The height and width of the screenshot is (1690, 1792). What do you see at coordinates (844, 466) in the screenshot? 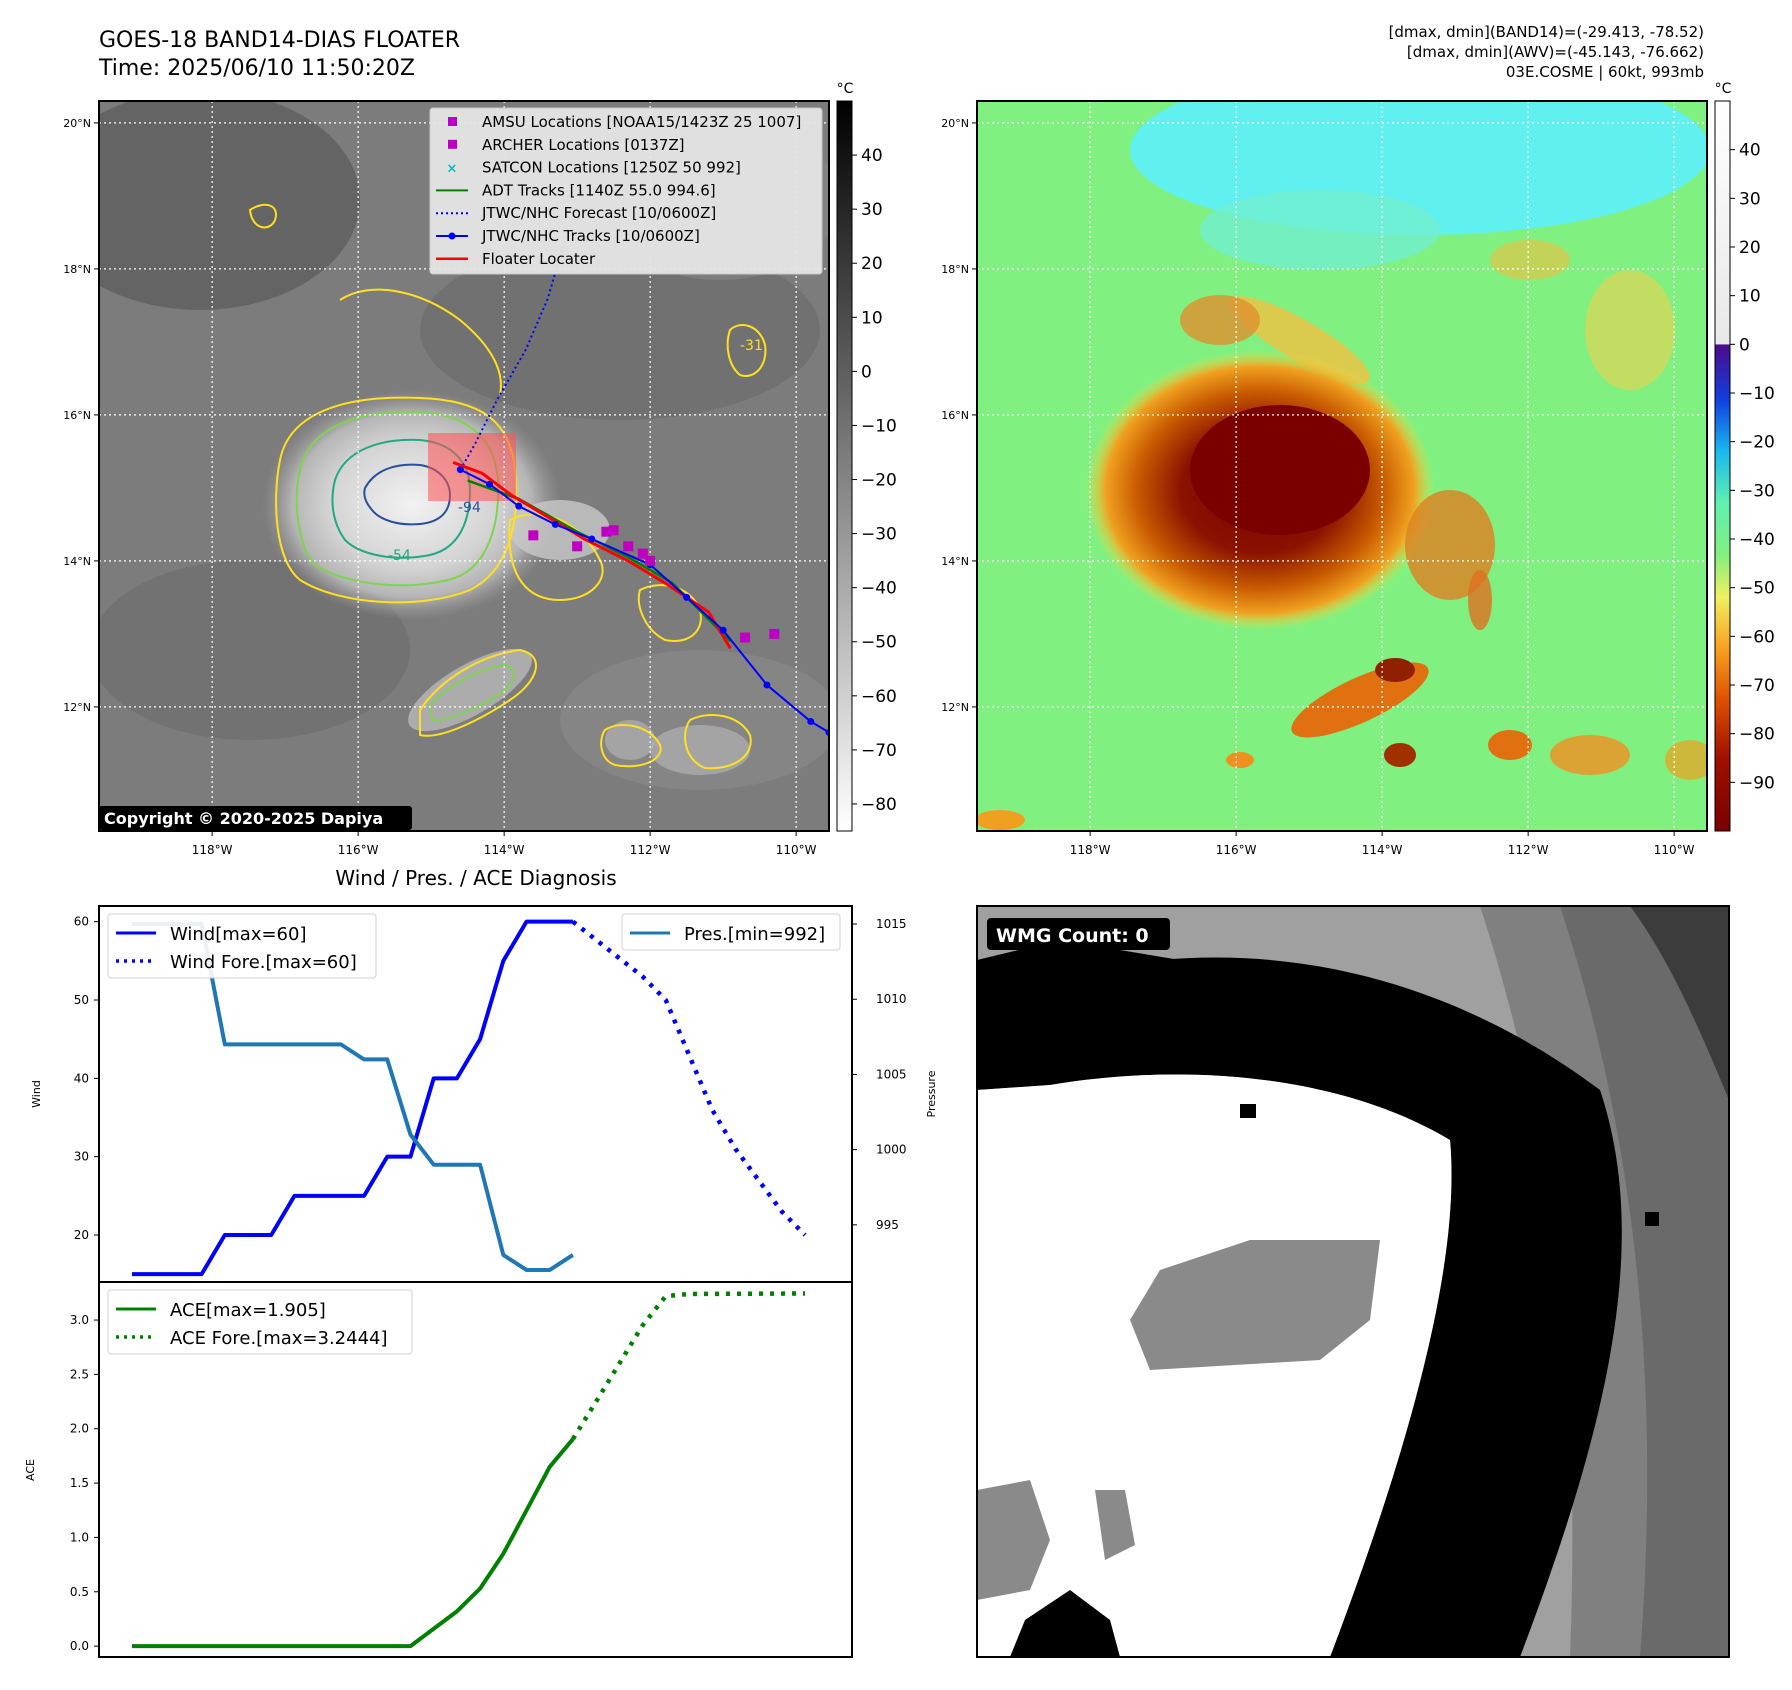
I see `ir-colorbar` at bounding box center [844, 466].